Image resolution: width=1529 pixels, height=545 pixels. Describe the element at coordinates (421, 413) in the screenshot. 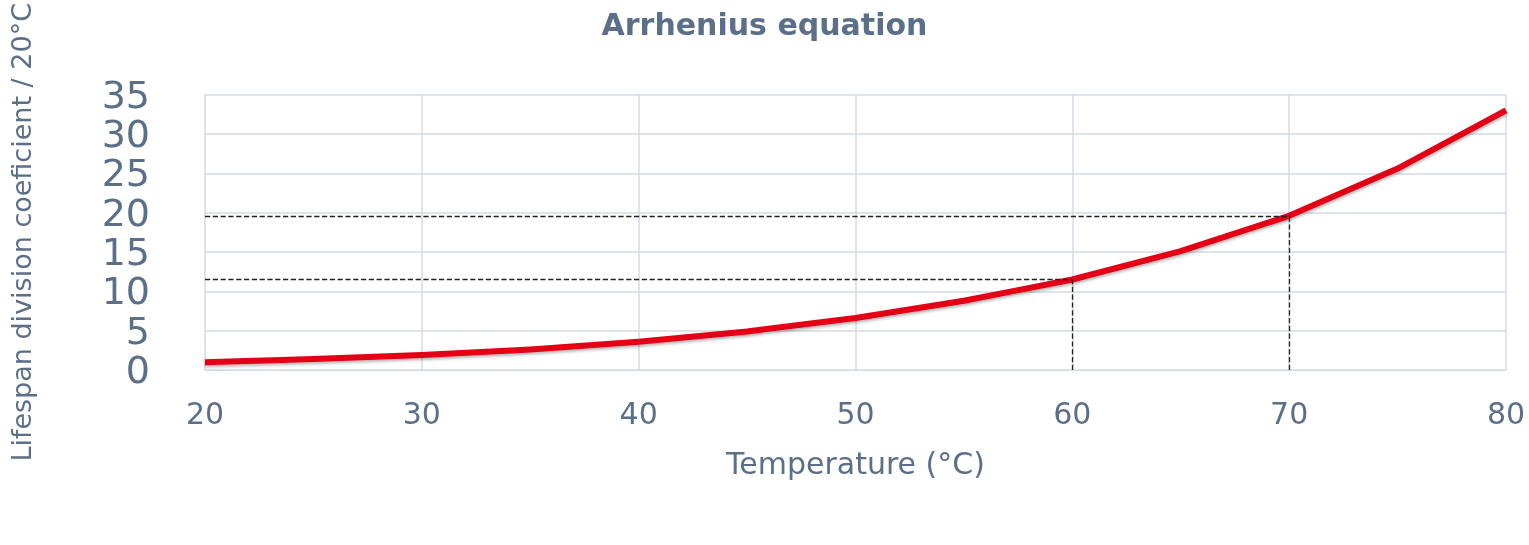

I see `x-tick-label: 30` at that location.